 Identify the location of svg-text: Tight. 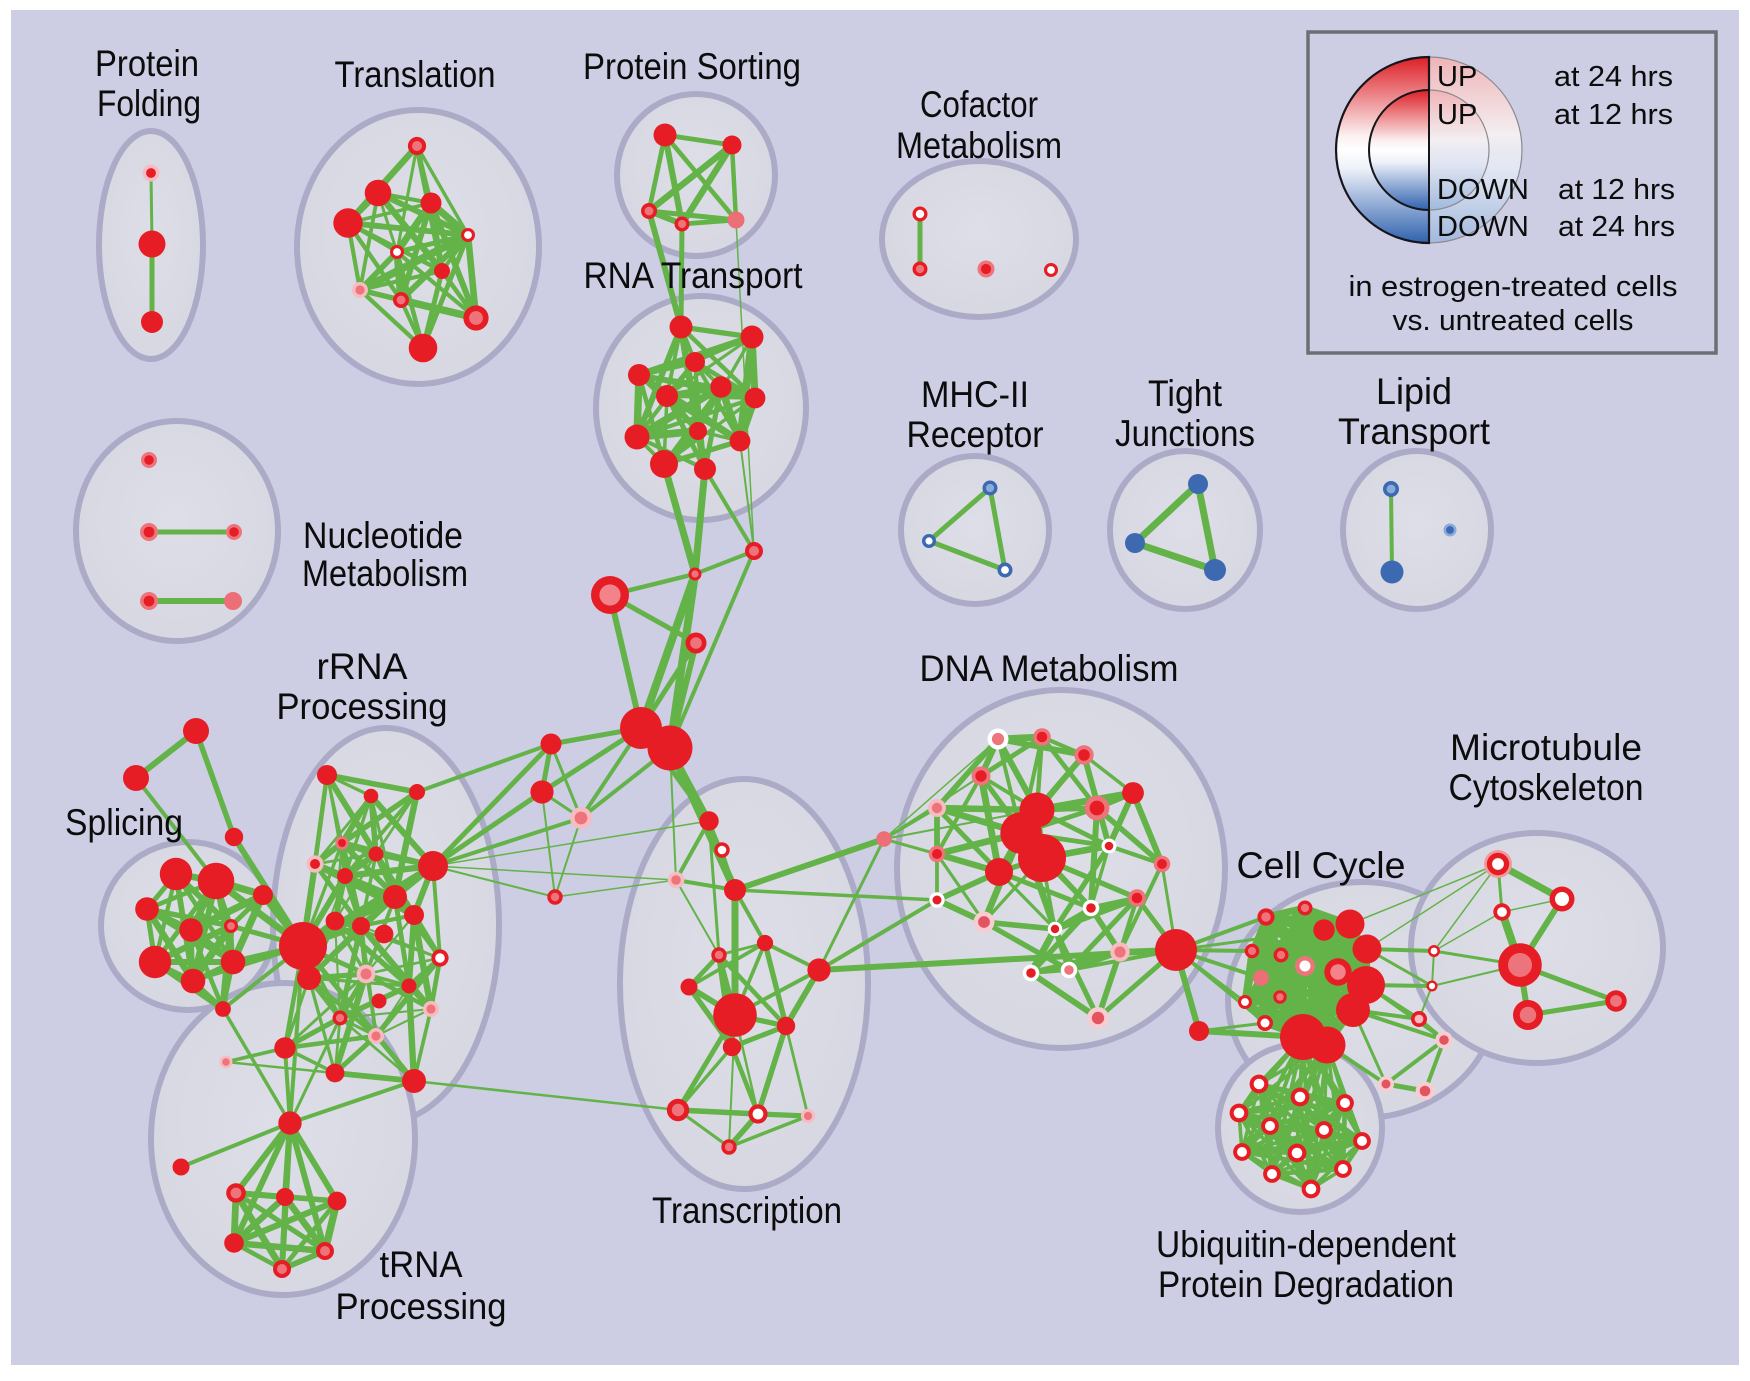
(1185, 393).